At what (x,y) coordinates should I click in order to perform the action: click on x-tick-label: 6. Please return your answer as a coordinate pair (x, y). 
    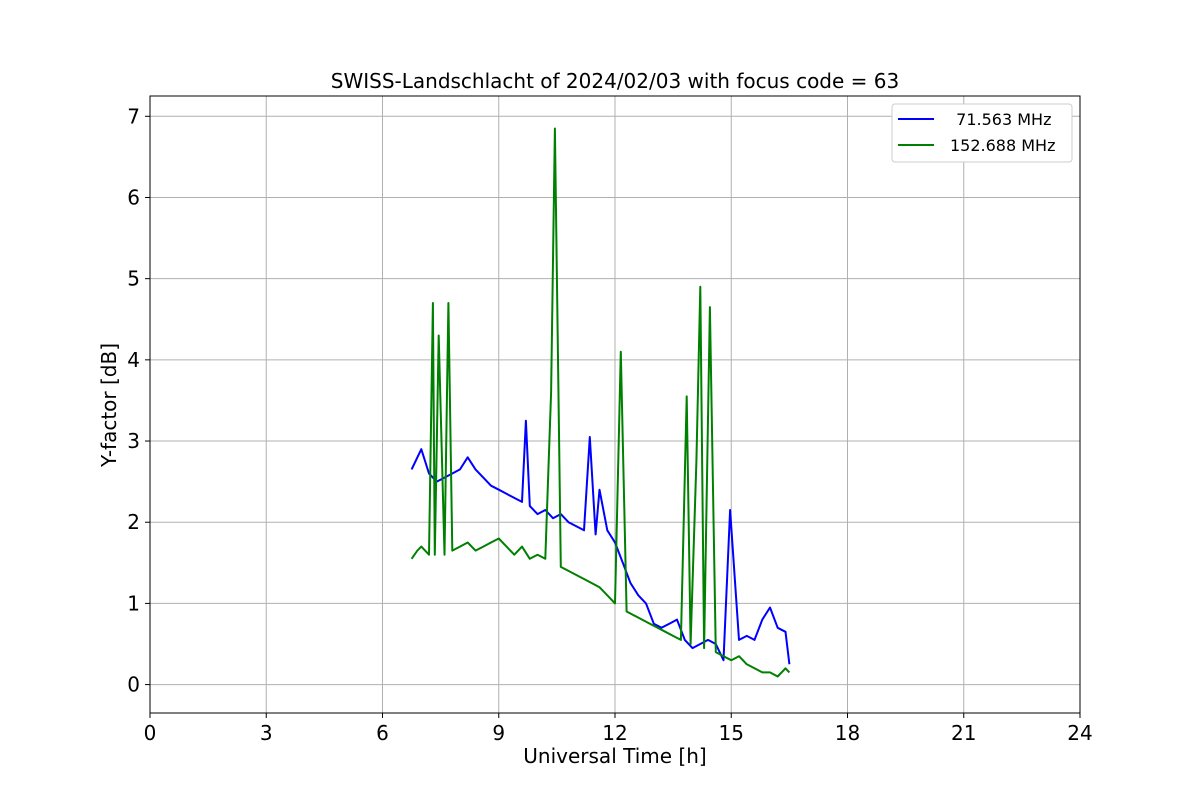
    Looking at the image, I should click on (382, 733).